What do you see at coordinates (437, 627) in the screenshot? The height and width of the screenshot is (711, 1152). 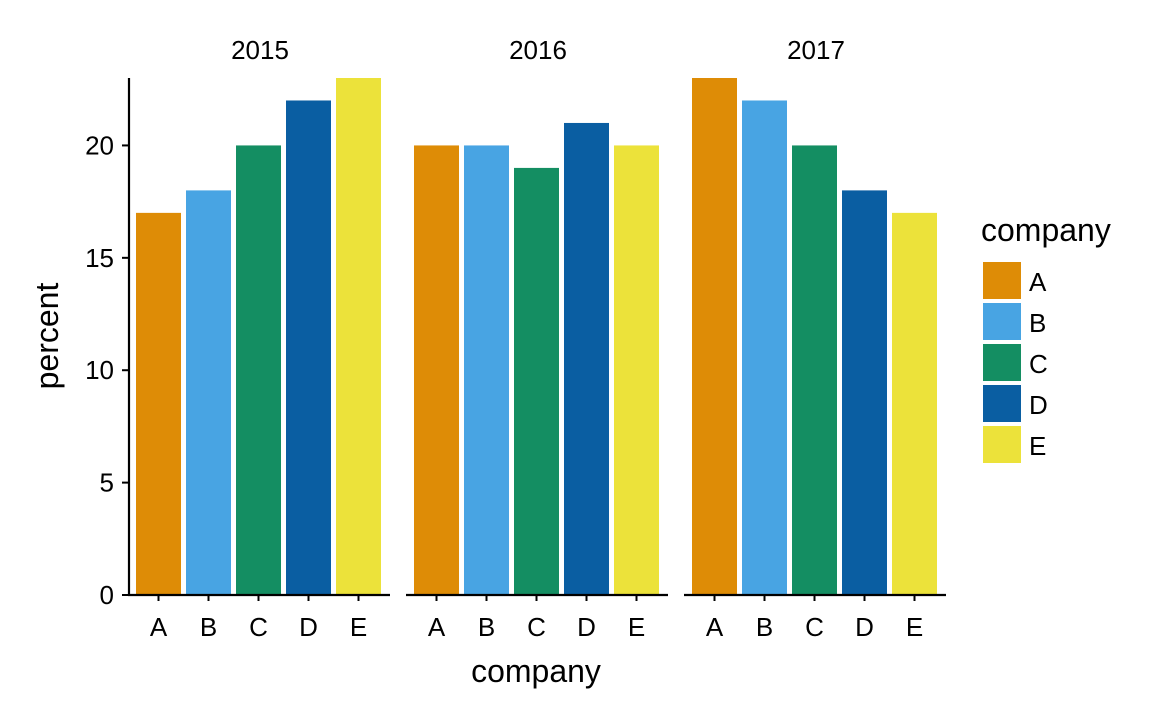 I see `x-tick-label-2016-A: A` at bounding box center [437, 627].